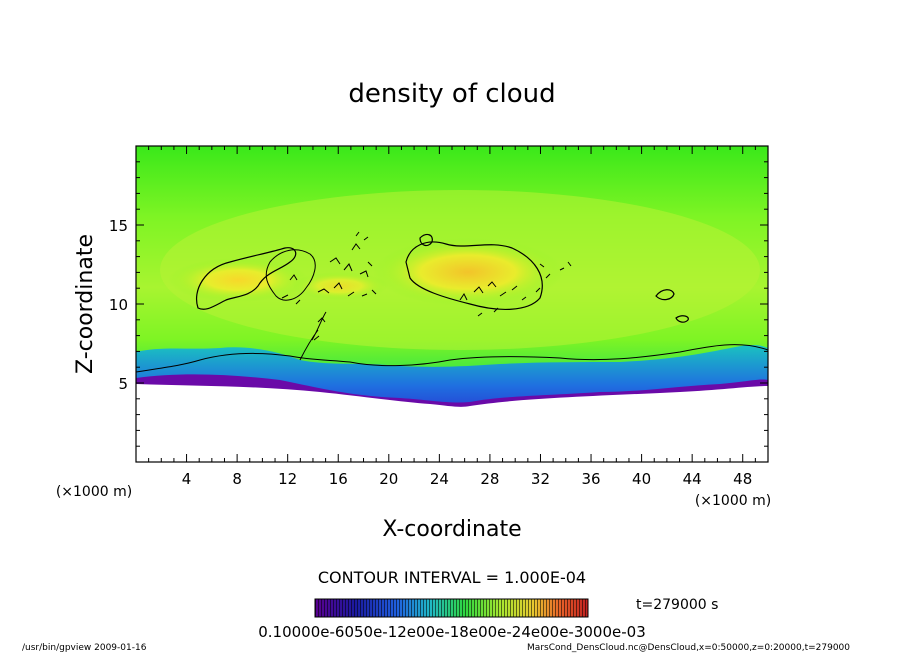 This screenshot has width=904, height=654. I want to click on x-tick-label: 44, so click(692, 479).